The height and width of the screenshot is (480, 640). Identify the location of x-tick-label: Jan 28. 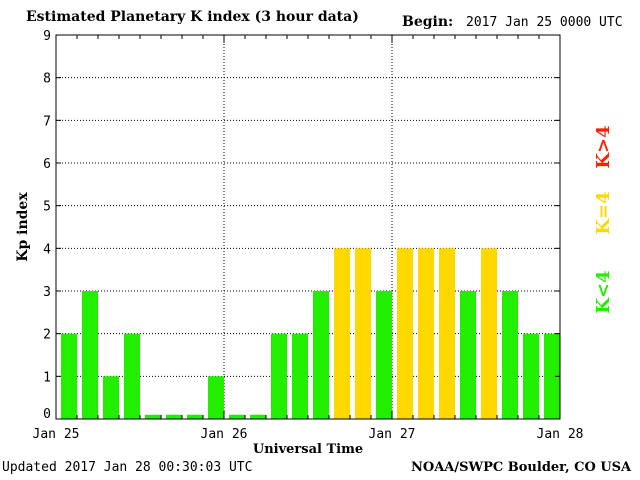
(560, 434).